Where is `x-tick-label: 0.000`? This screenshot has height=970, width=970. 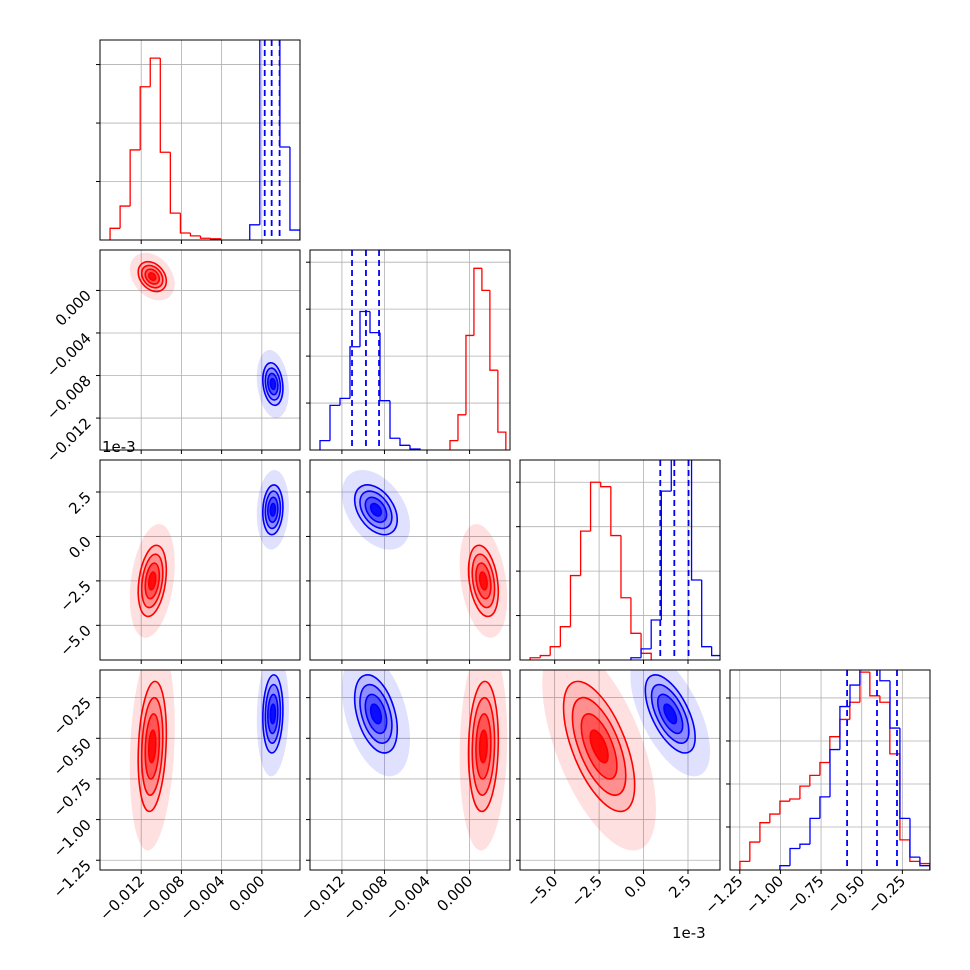
x-tick-label: 0.000 is located at coordinates (454, 893).